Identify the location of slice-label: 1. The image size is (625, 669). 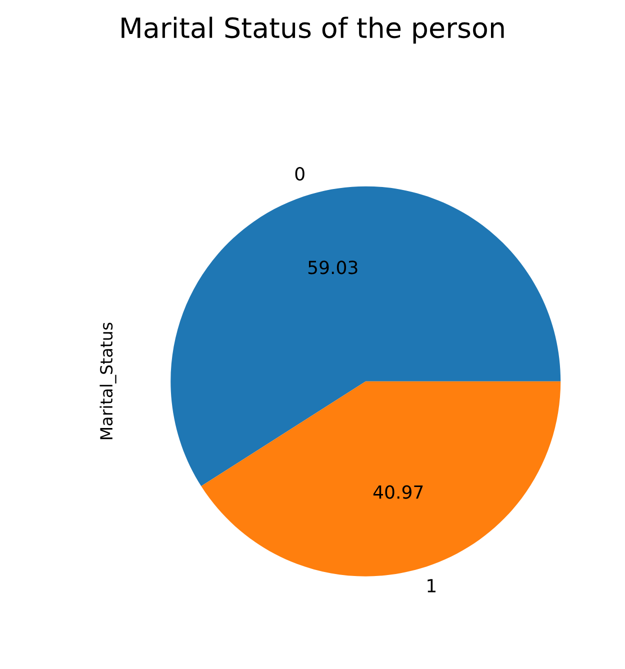
(432, 585).